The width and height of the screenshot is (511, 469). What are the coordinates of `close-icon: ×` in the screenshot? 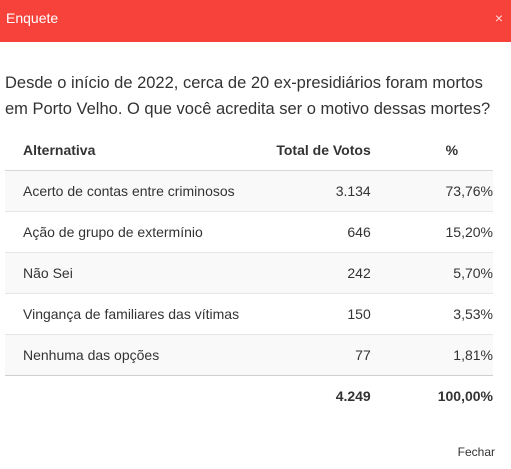 It's located at (499, 18).